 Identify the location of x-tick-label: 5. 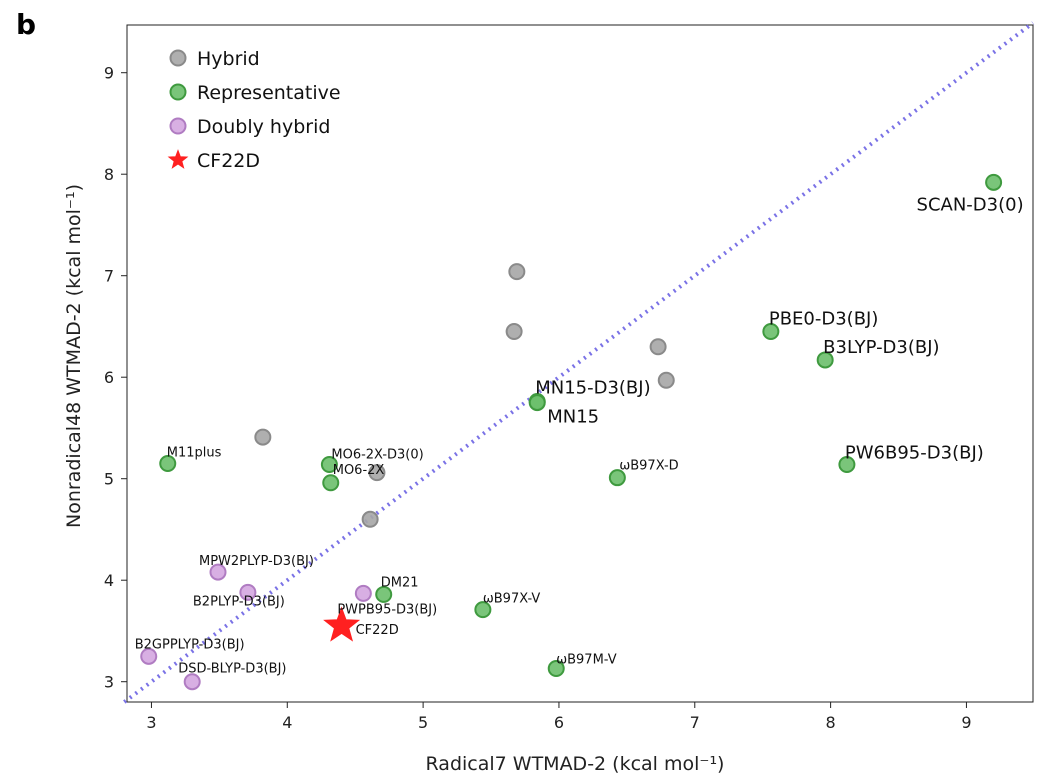
(423, 722).